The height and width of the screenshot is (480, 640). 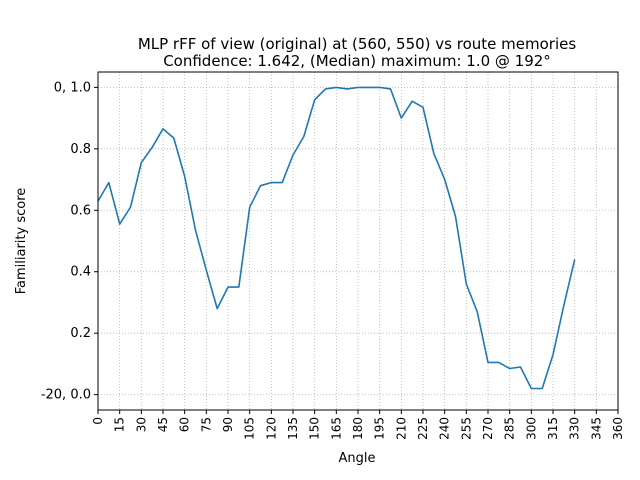 What do you see at coordinates (250, 428) in the screenshot?
I see `x-tick-label: 105` at bounding box center [250, 428].